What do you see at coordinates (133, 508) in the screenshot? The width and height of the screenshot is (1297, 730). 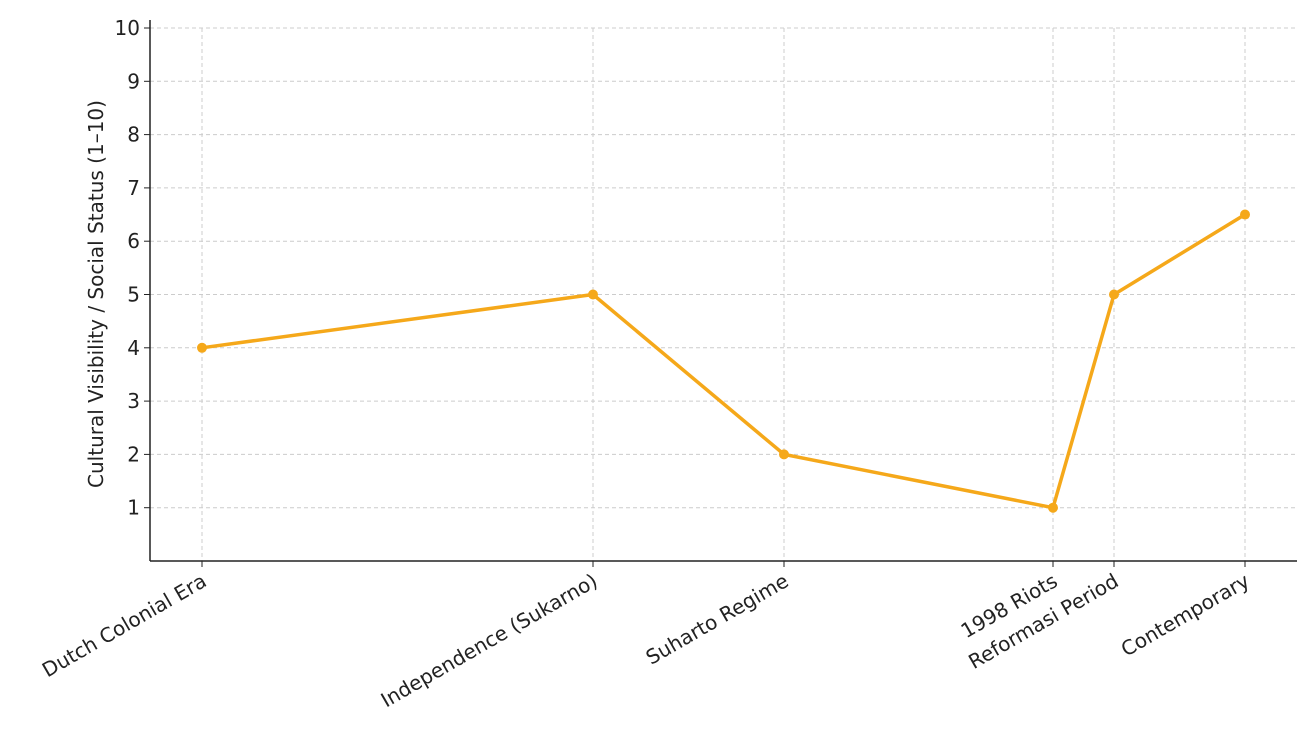 I see `y-tick-label: 1` at bounding box center [133, 508].